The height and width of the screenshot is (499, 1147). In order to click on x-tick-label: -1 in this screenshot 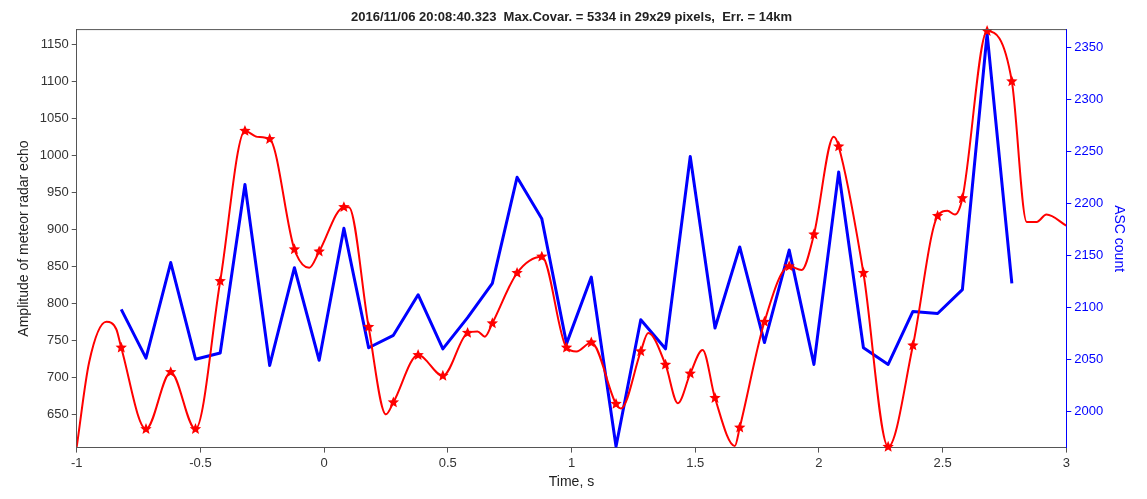, I will do `click(76, 462)`.